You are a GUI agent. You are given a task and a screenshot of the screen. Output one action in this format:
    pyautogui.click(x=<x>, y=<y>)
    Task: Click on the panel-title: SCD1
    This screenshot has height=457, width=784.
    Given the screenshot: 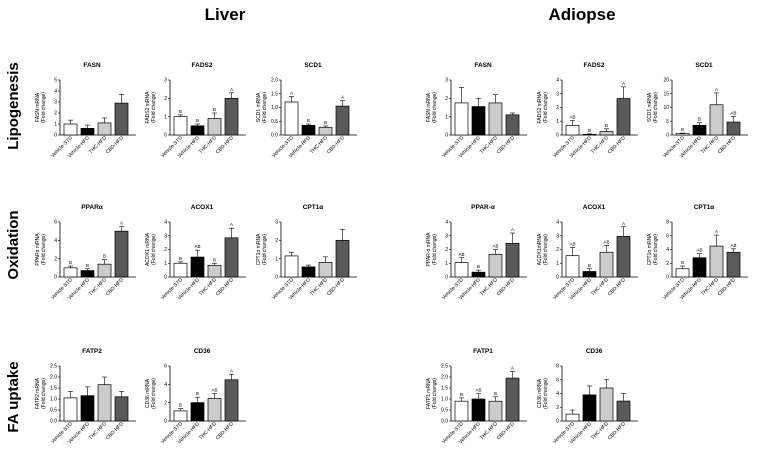 What is the action you would take?
    pyautogui.click(x=313, y=65)
    